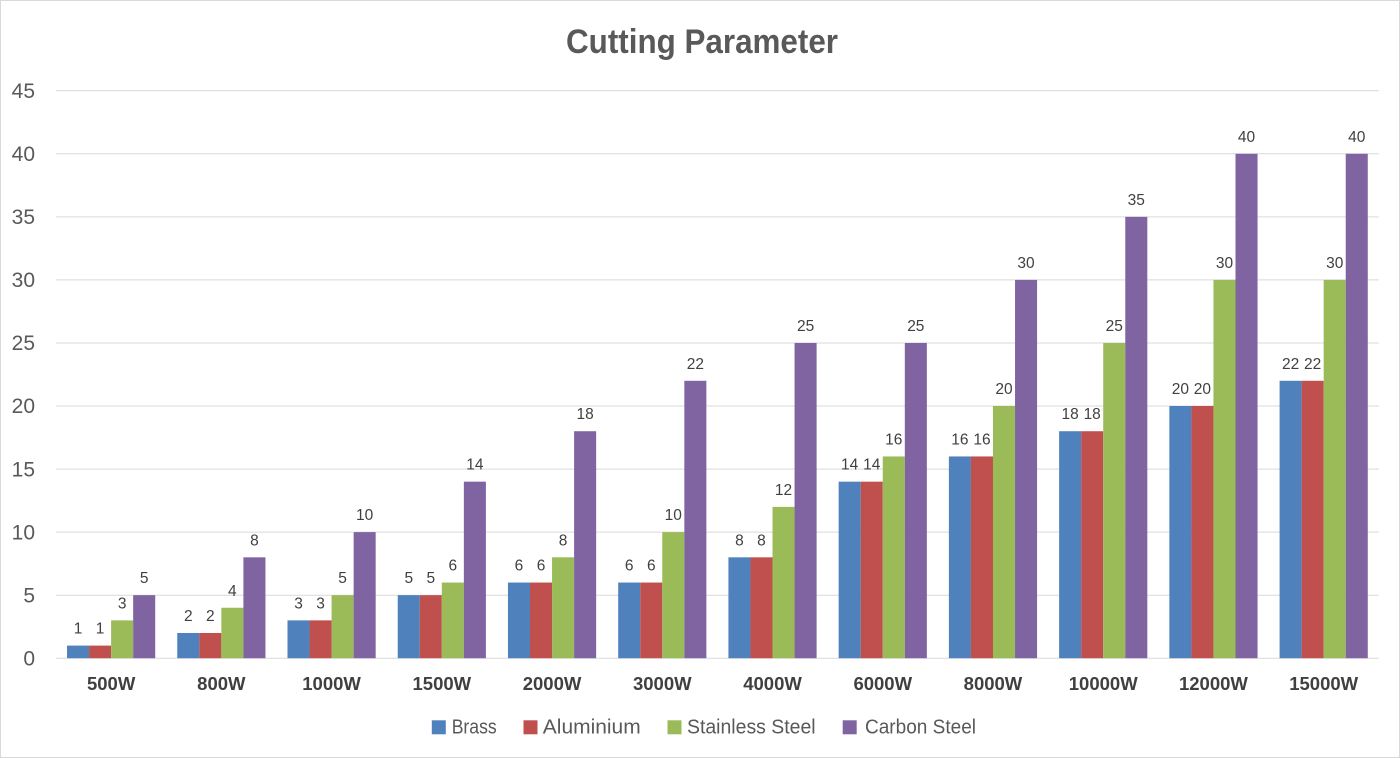  What do you see at coordinates (221, 683) in the screenshot?
I see `svg-text: 800W` at bounding box center [221, 683].